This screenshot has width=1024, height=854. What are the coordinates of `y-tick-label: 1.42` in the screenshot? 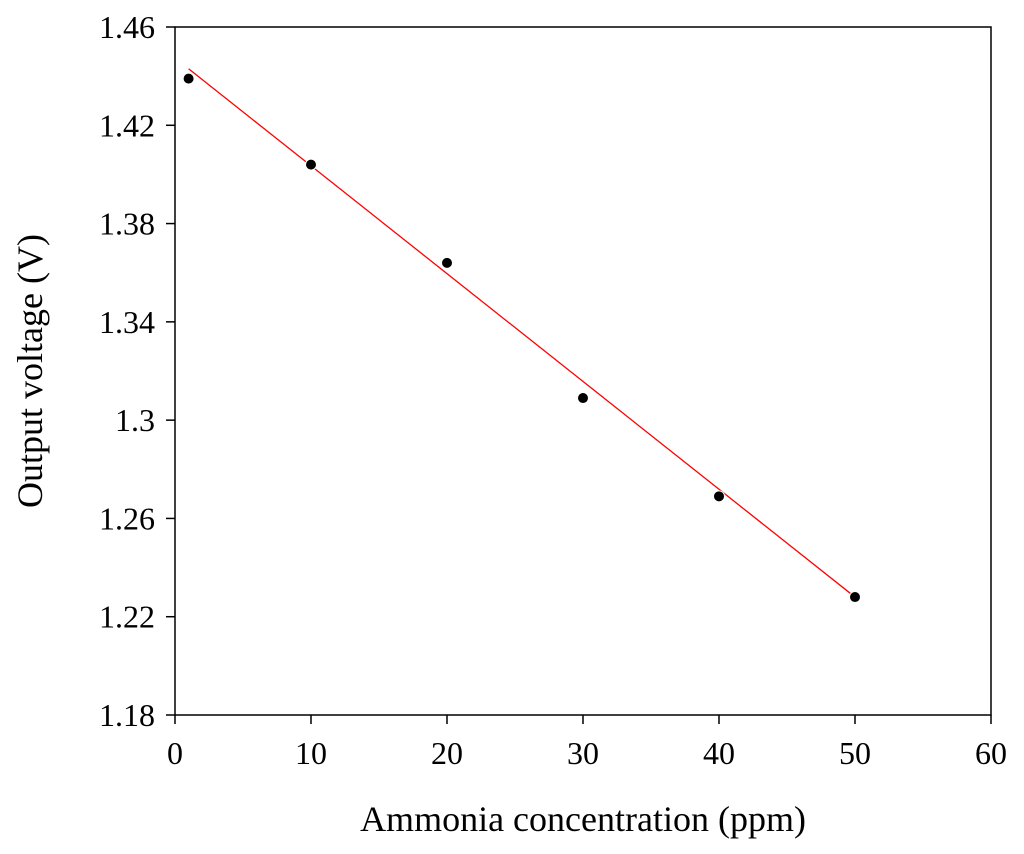 It's located at (127, 125).